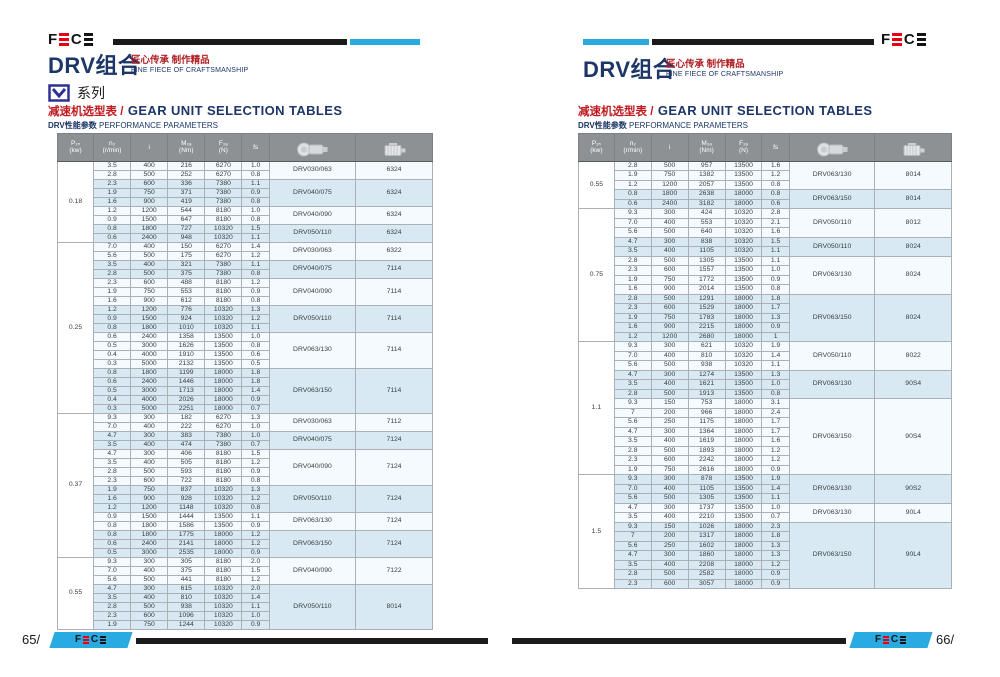 This screenshot has height=677, width=1000. What do you see at coordinates (195, 111) in the screenshot?
I see `section-title: 减速机选型表 / GEAR UNIT SELECTION TABLES` at bounding box center [195, 111].